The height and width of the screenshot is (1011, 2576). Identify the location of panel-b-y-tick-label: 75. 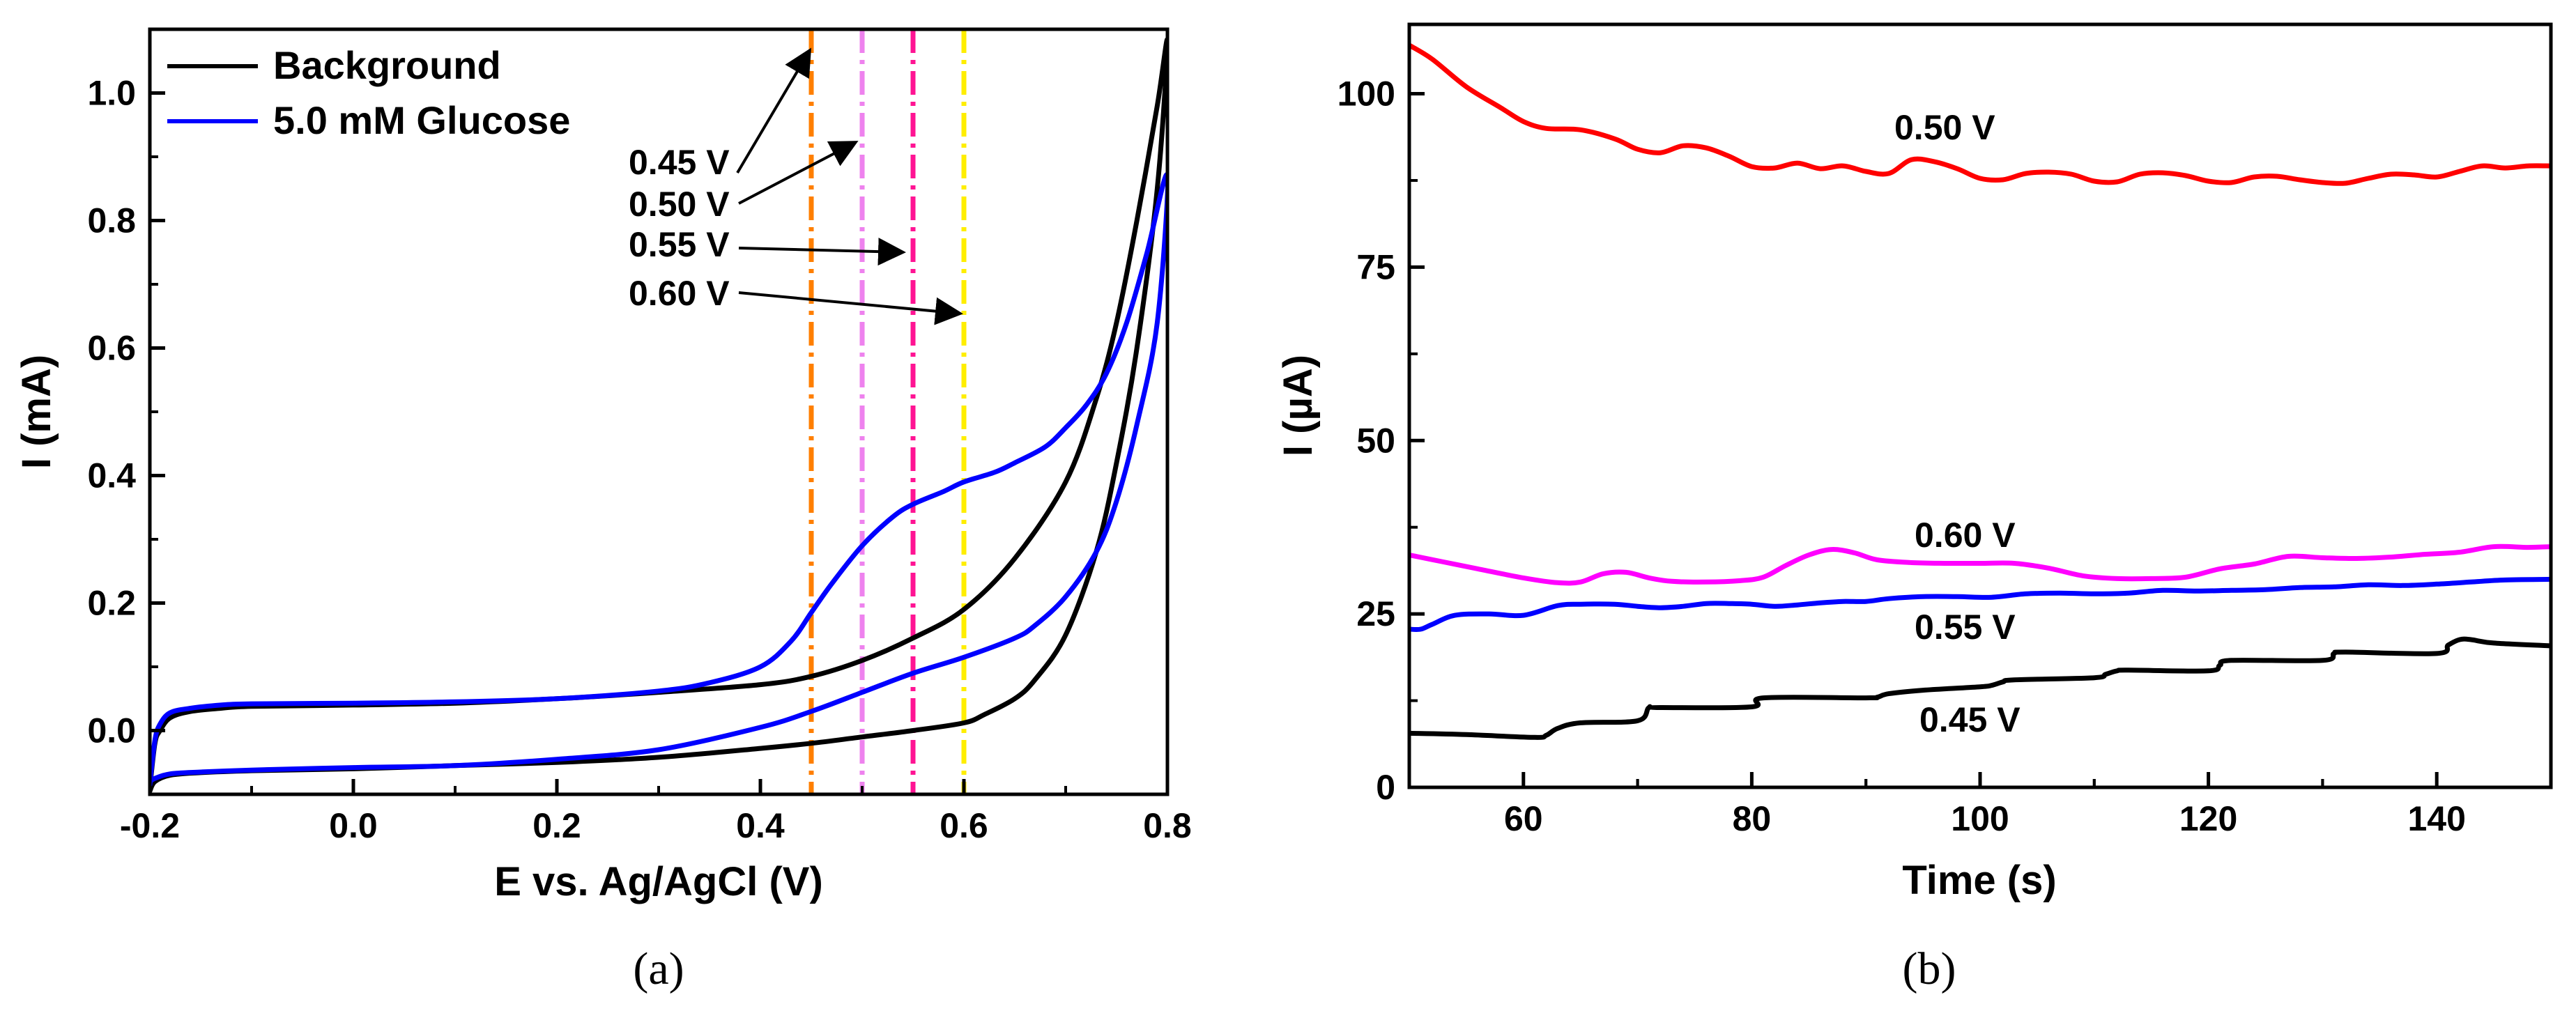
(1375, 266).